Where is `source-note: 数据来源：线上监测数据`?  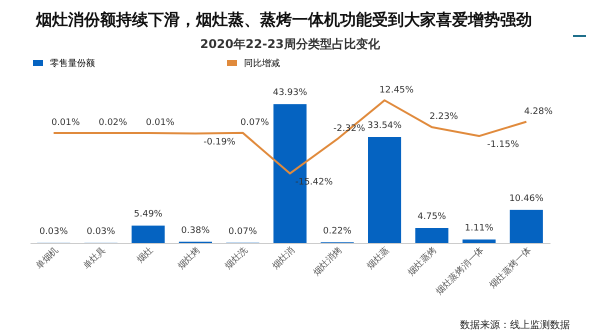
source-note: 数据来源：线上监测数据 is located at coordinates (515, 325).